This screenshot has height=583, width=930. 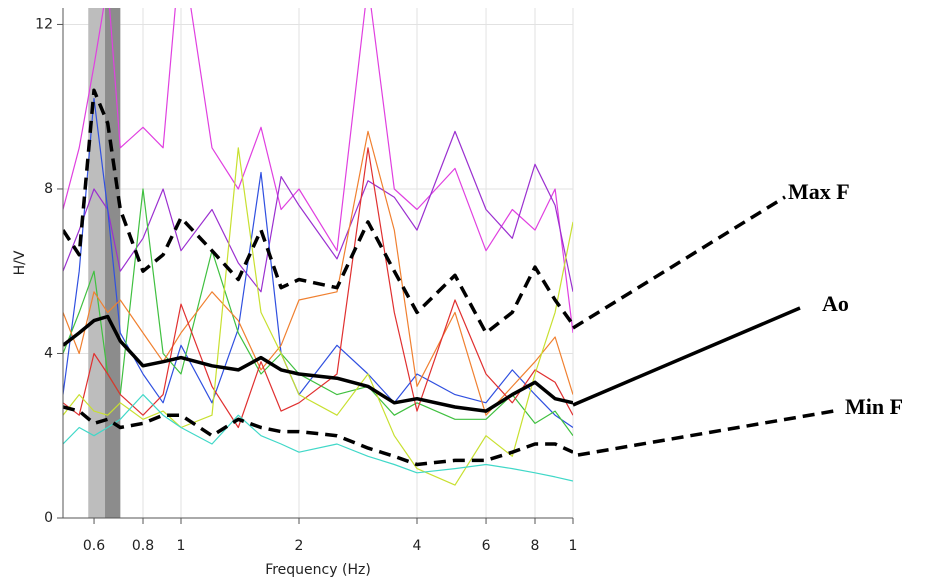 What do you see at coordinates (709, 432) in the screenshot?
I see `min-f-leader` at bounding box center [709, 432].